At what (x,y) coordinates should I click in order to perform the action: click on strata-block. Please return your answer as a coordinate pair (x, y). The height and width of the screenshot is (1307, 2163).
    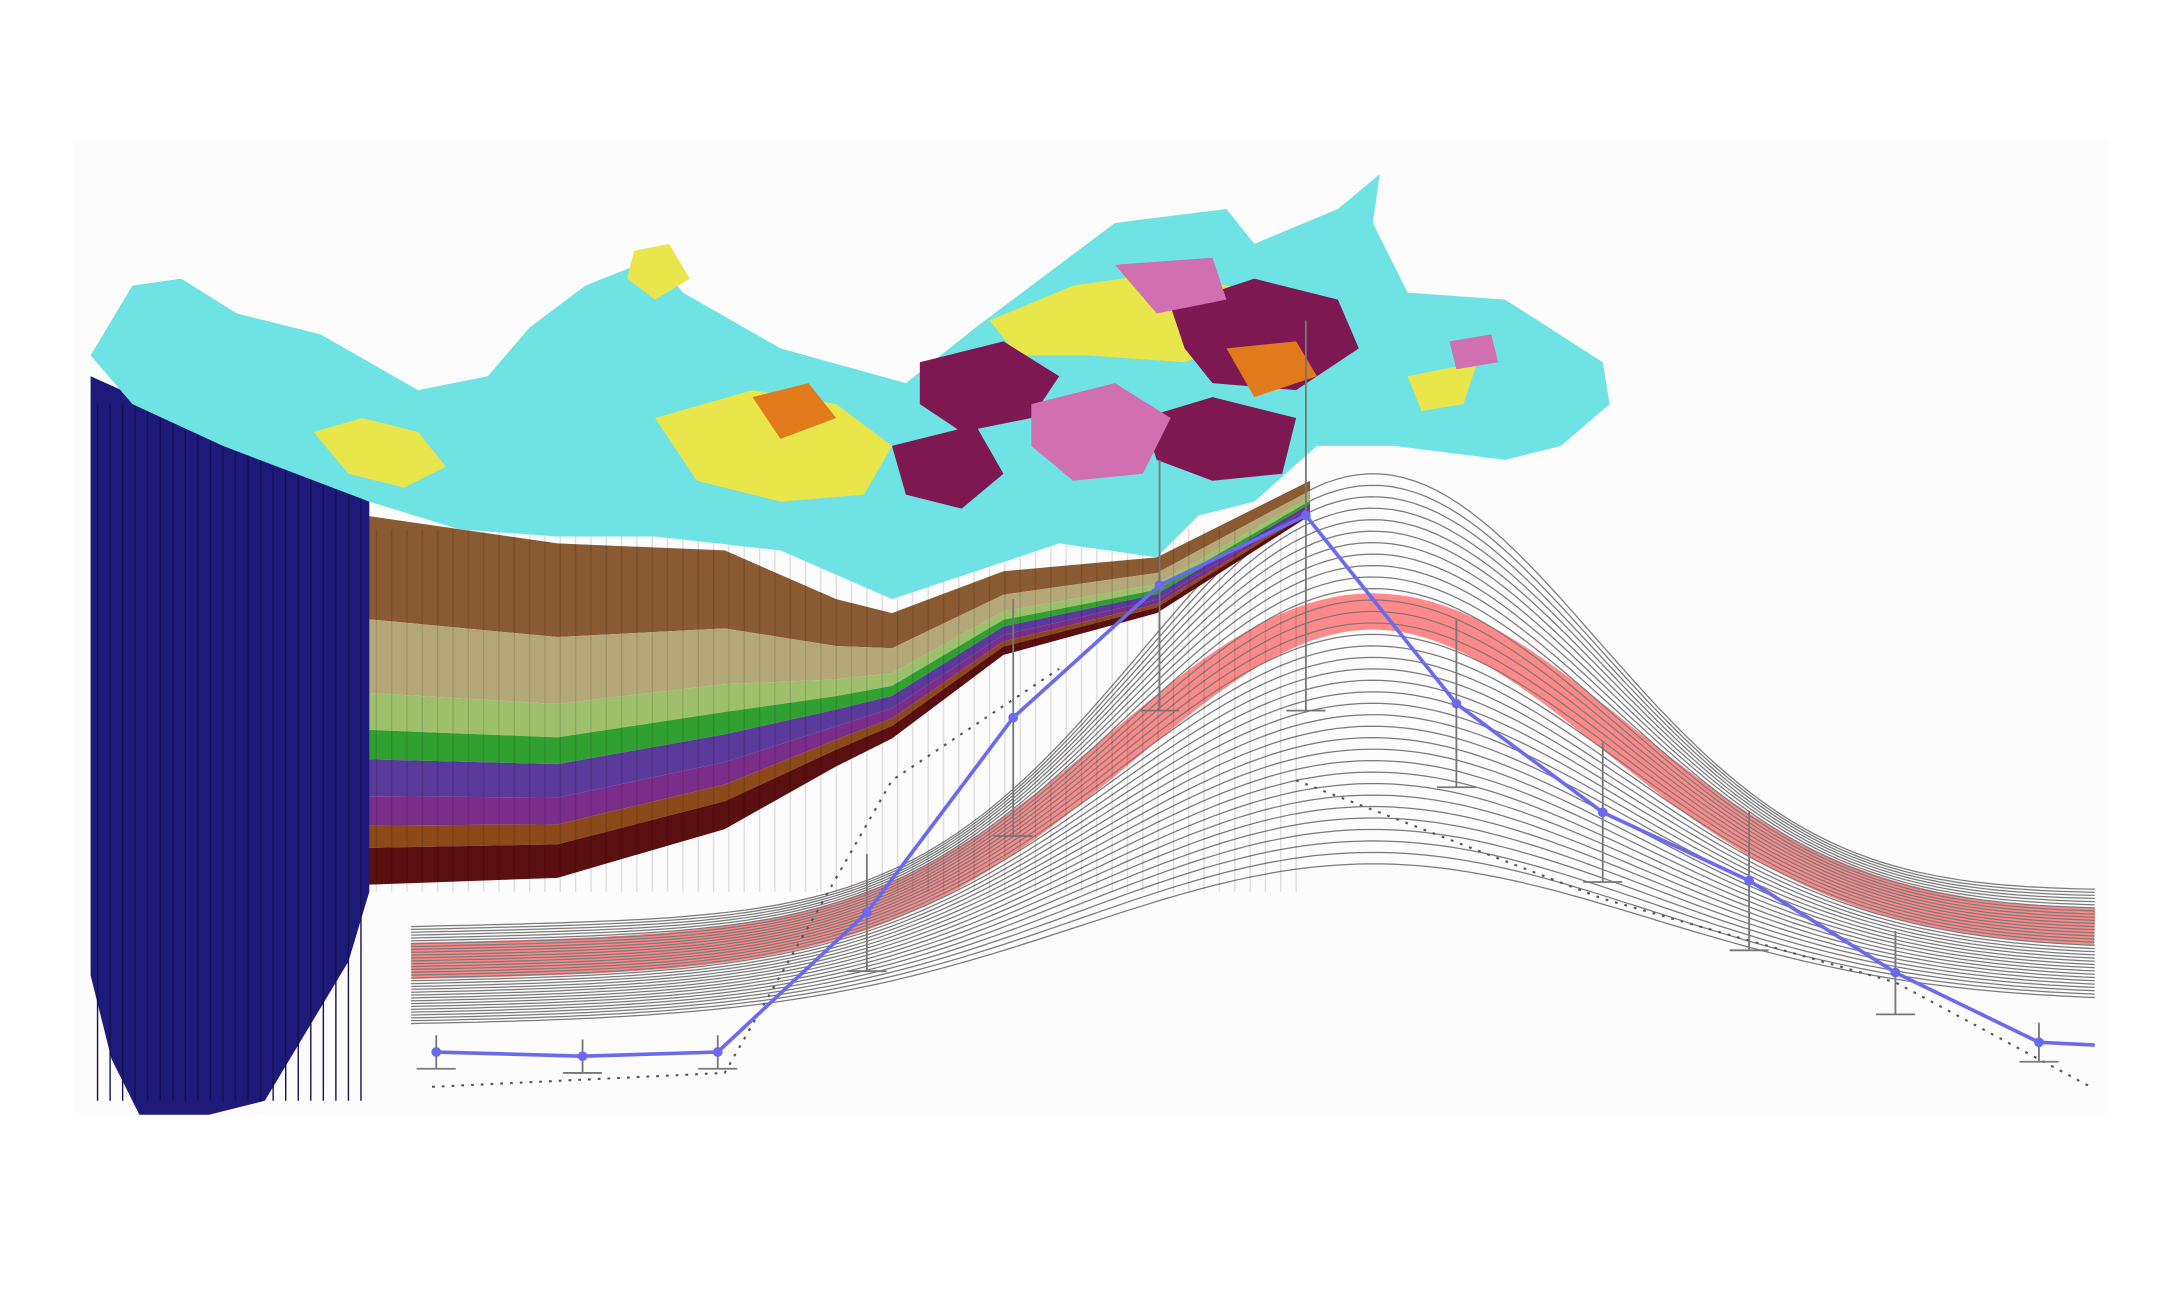
    Looking at the image, I should click on (838, 686).